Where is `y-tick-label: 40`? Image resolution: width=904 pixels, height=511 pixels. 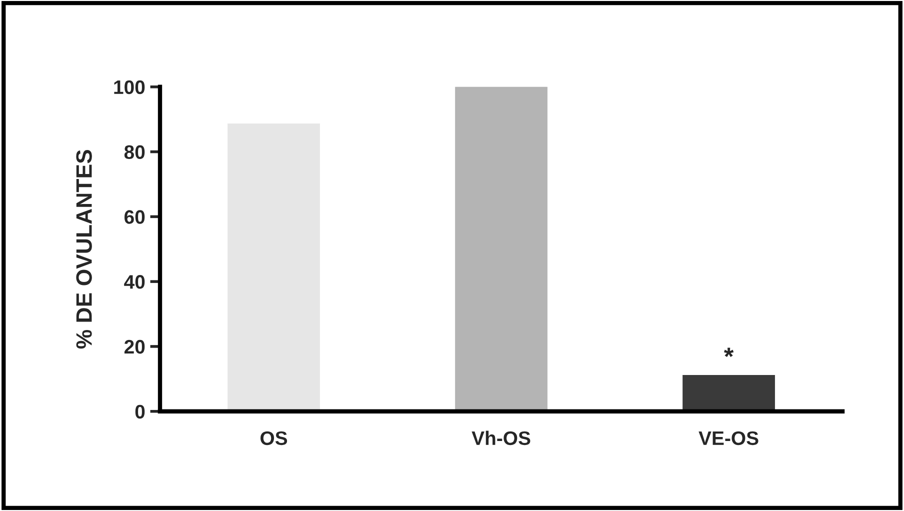 y-tick-label: 40 is located at coordinates (134, 282).